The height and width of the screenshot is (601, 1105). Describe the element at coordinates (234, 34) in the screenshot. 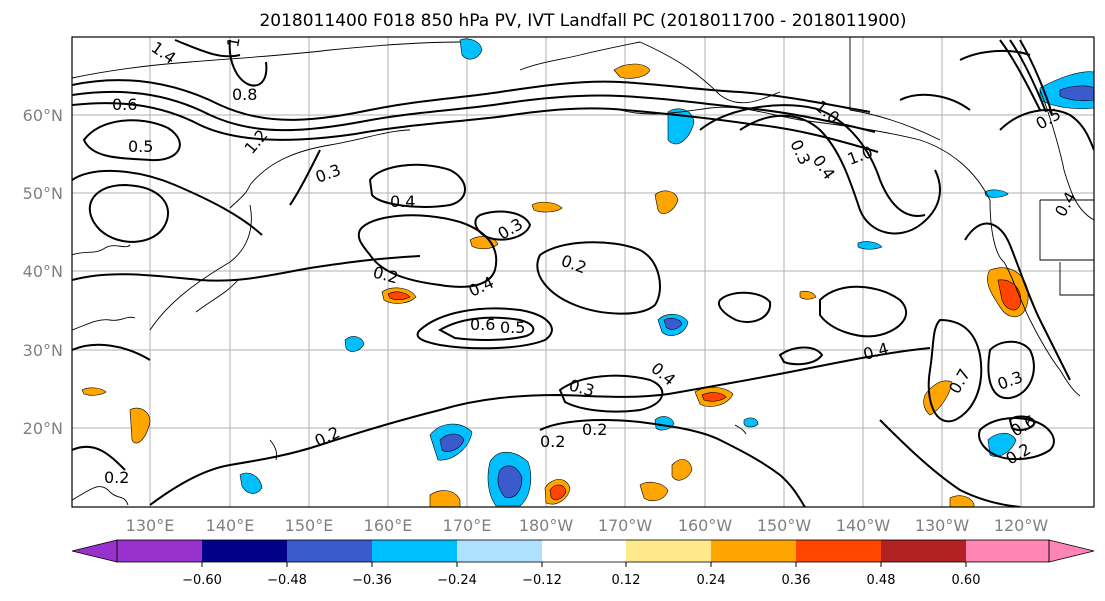

I see `contour-label: 1.0` at that location.